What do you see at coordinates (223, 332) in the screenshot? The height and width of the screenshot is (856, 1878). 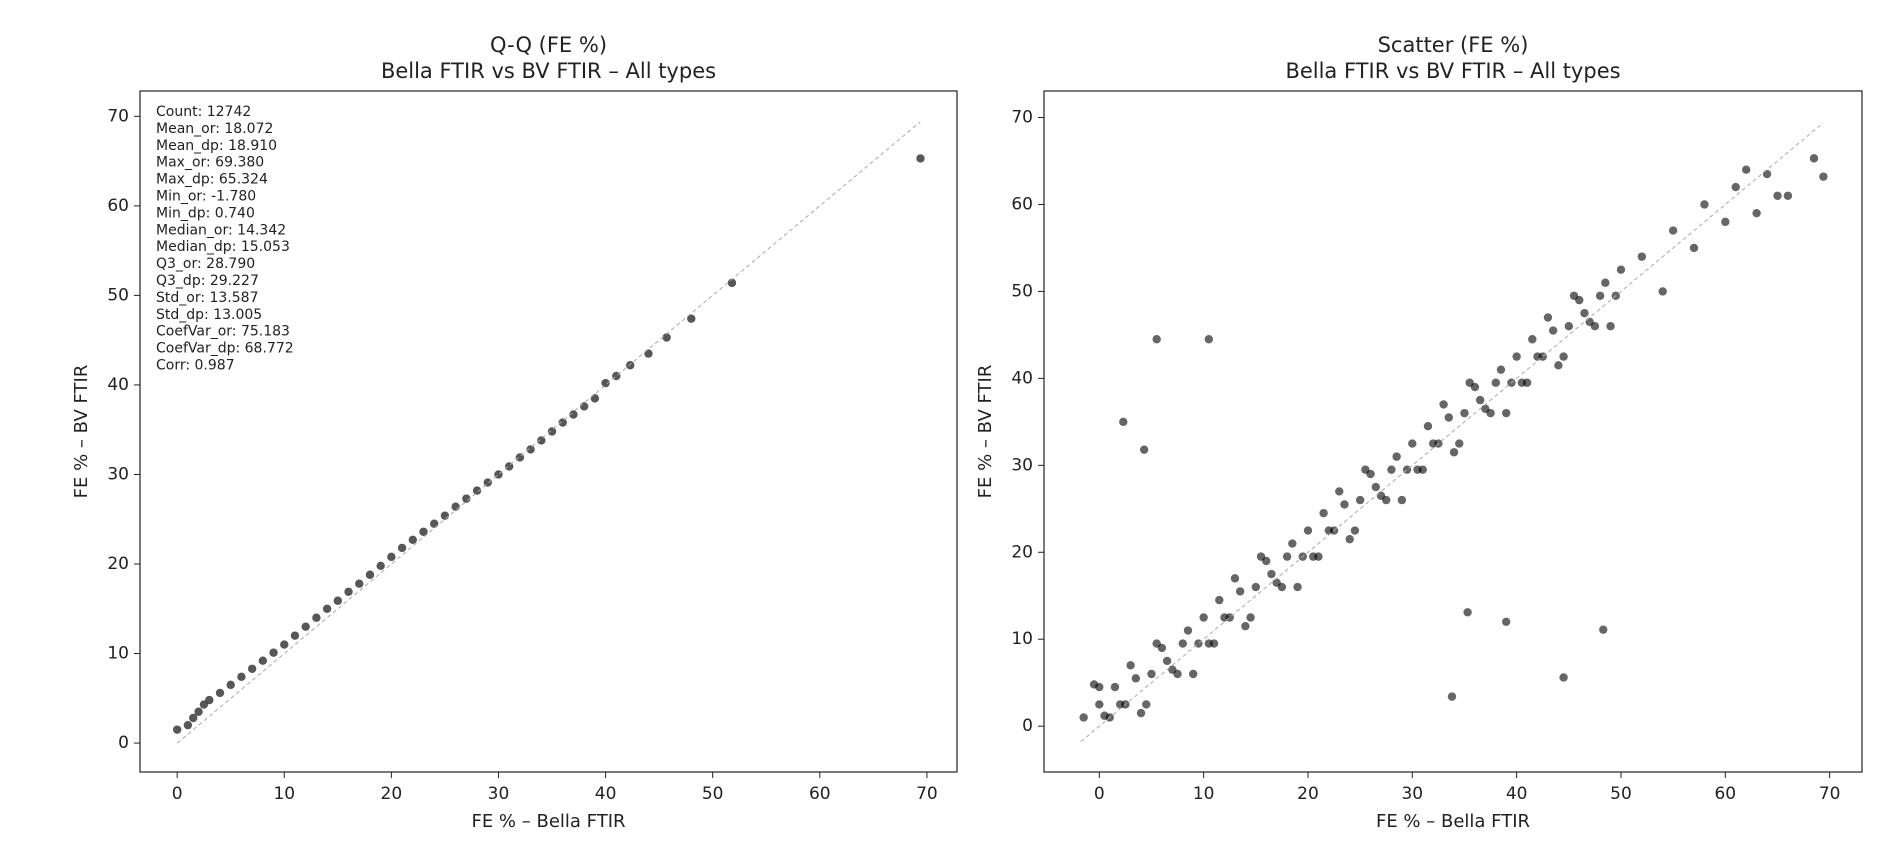 I see `stats-text: CoefVar_or: 75.183` at bounding box center [223, 332].